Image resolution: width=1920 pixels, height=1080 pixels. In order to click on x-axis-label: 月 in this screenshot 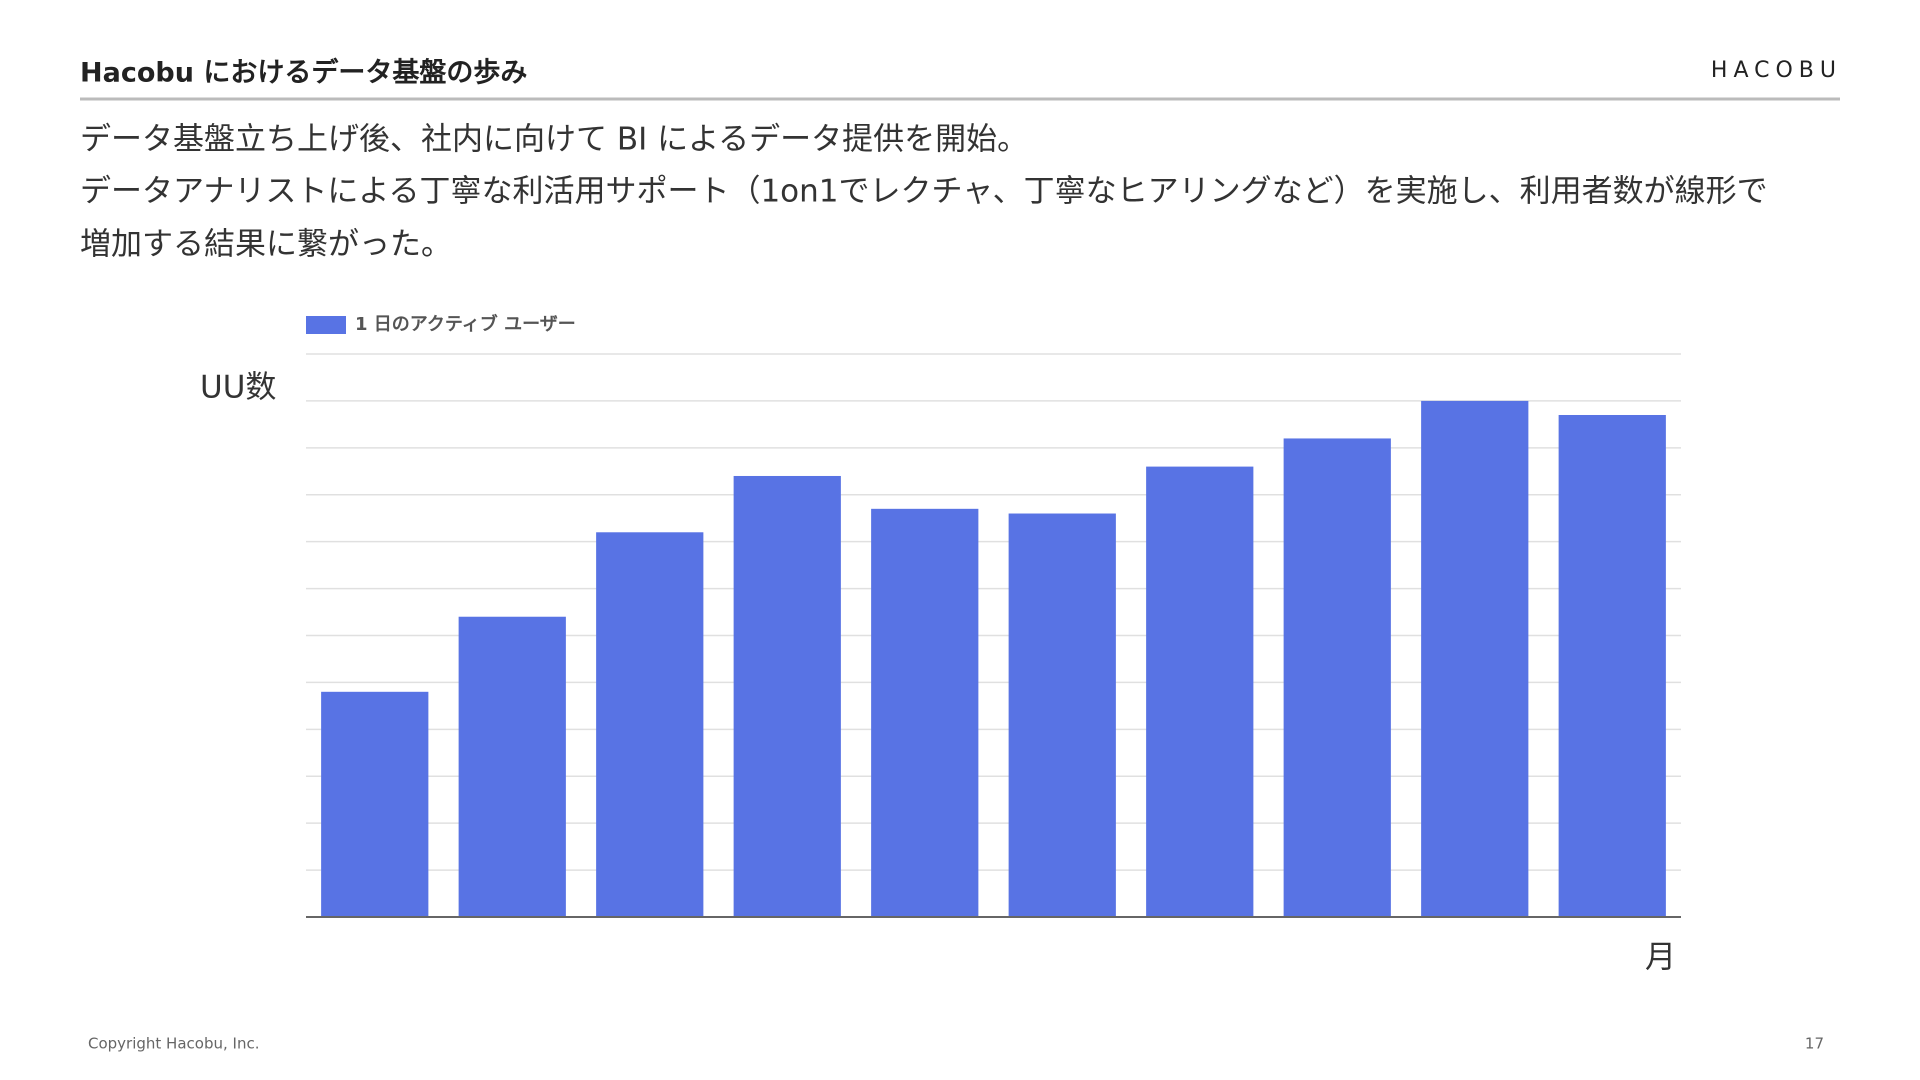, I will do `click(1660, 958)`.